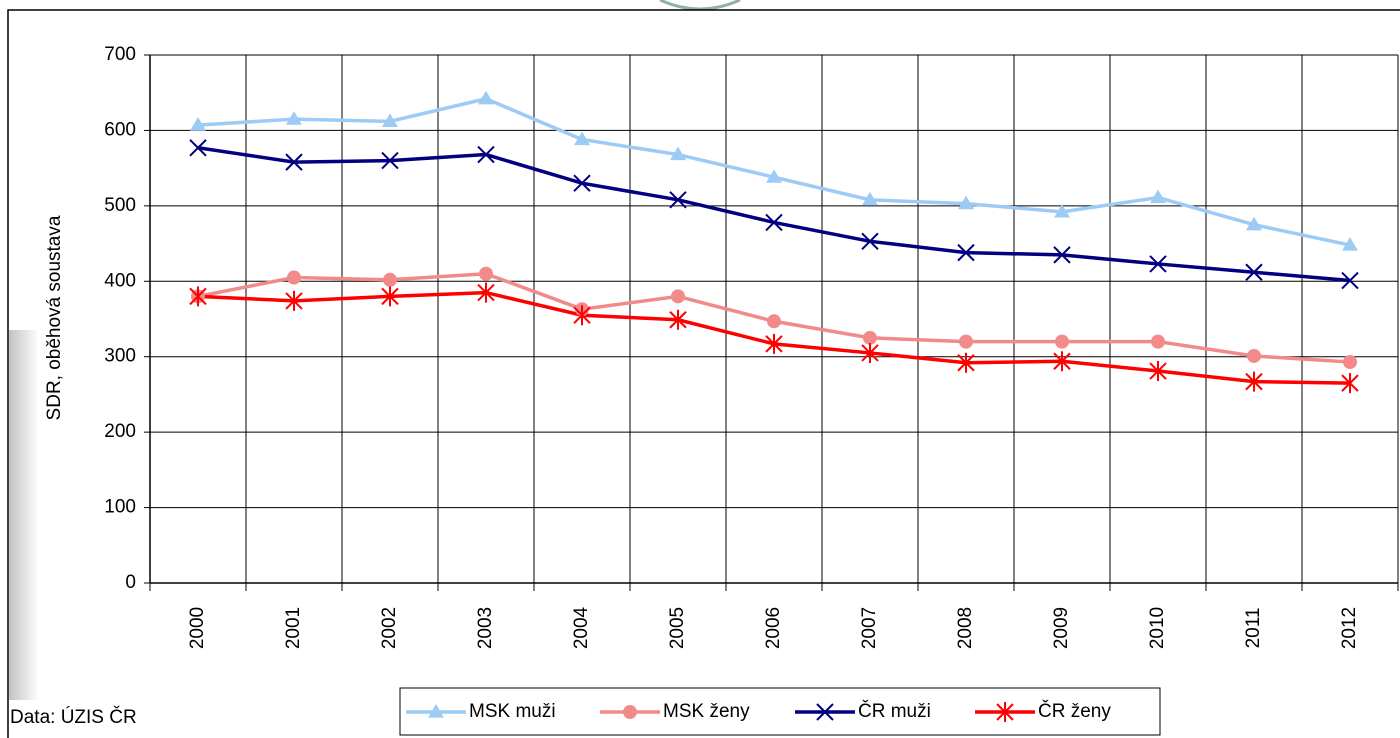  I want to click on y-tick-label: 600, so click(120, 129).